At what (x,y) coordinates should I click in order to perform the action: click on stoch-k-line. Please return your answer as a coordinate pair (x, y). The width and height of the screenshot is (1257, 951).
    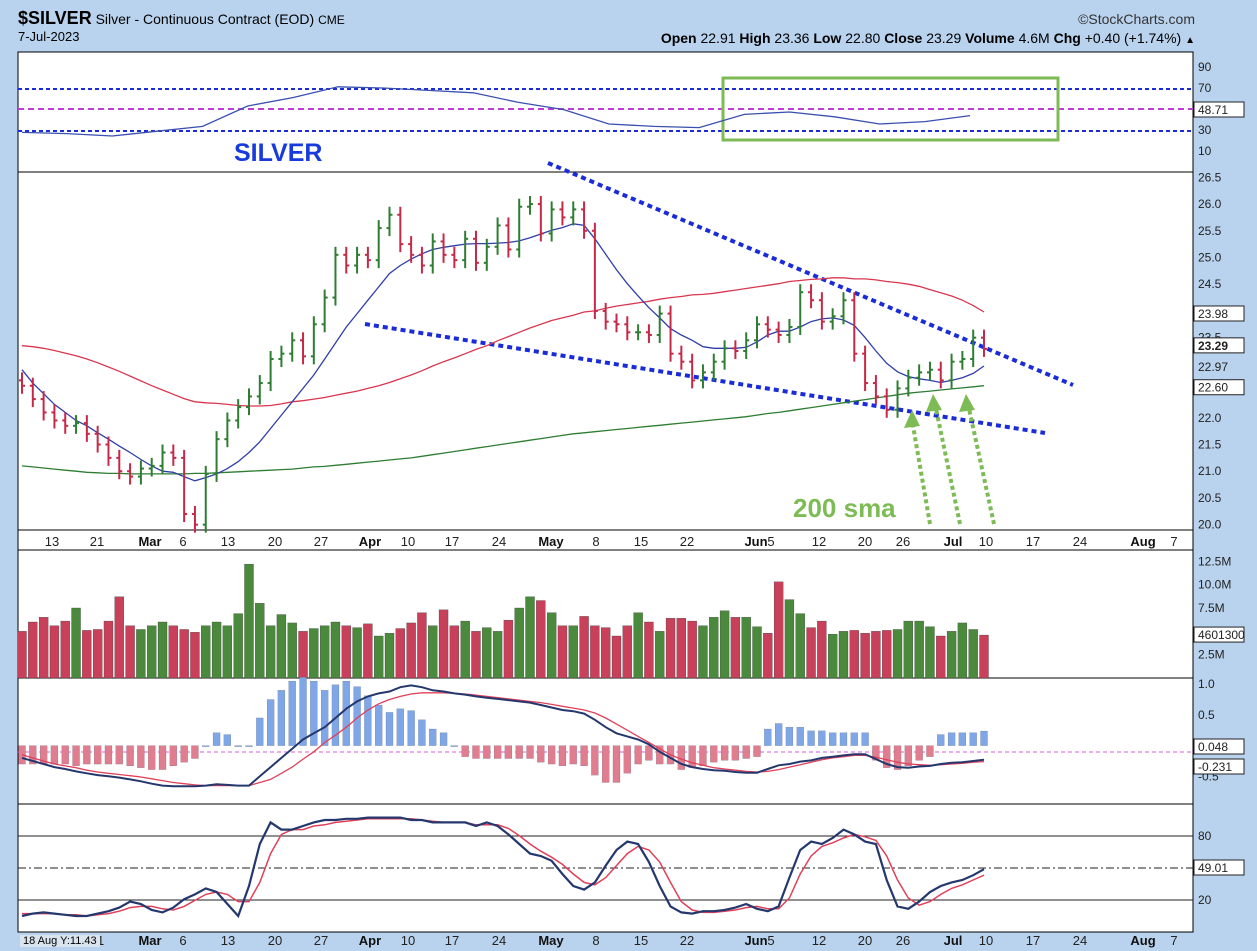
    Looking at the image, I should click on (503, 867).